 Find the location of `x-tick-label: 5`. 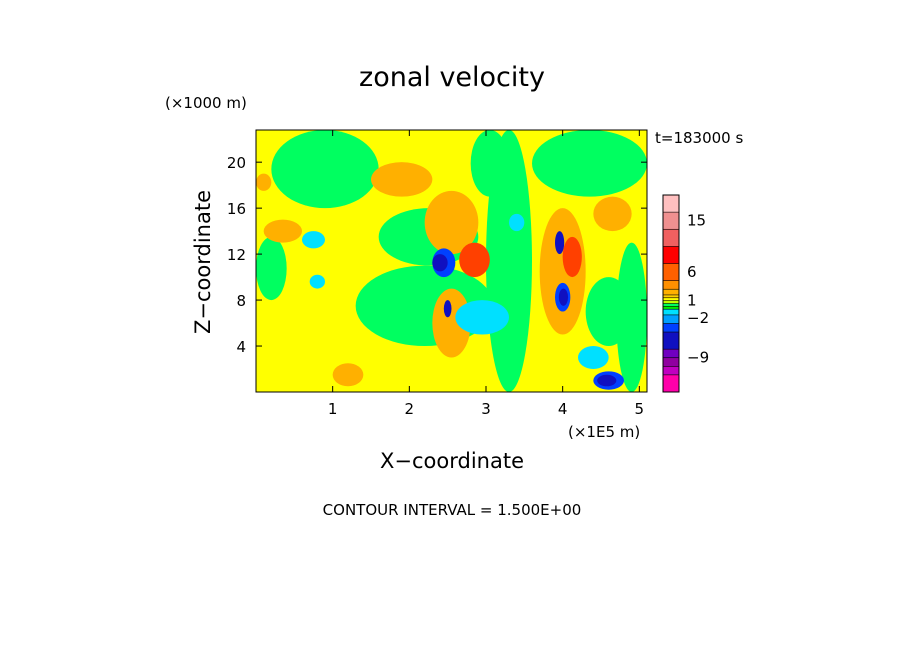

x-tick-label: 5 is located at coordinates (640, 409).